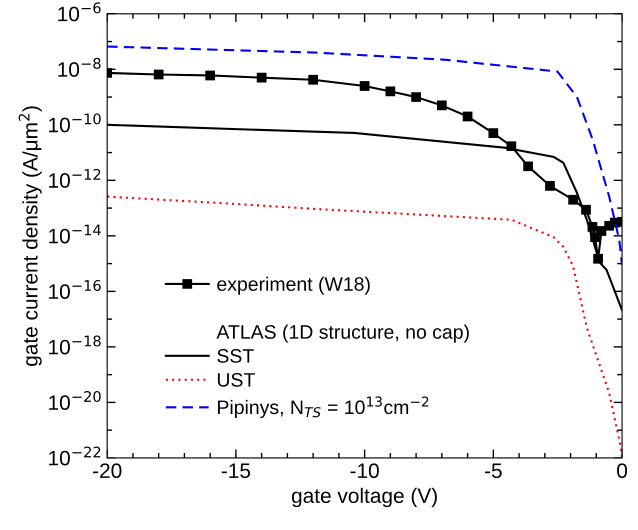 The height and width of the screenshot is (530, 638). I want to click on x-tick-label: -20, so click(107, 470).